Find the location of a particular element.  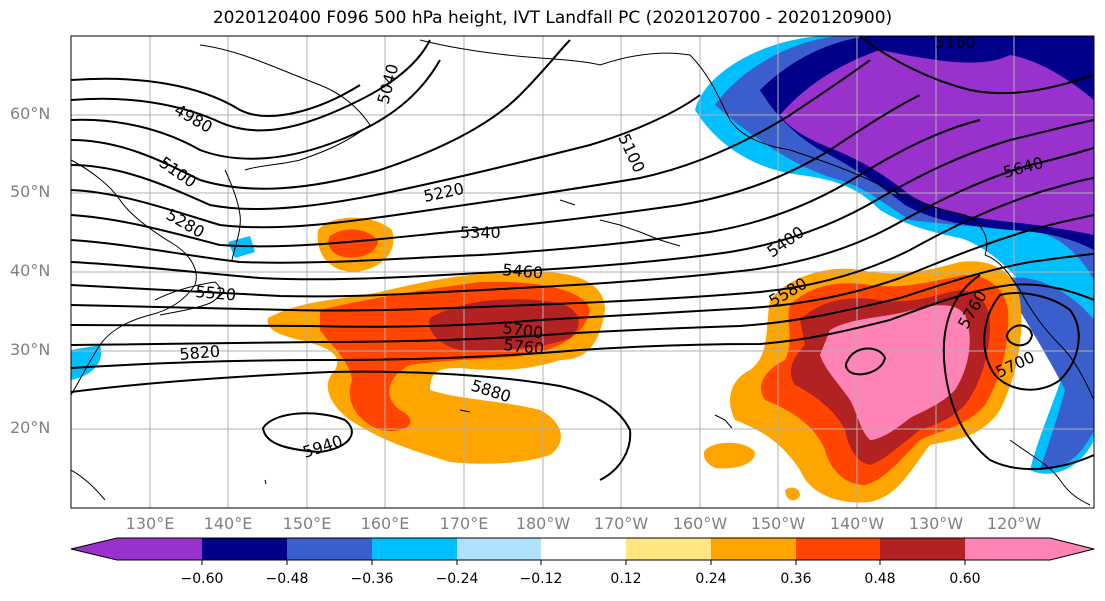

longitude-label-170w: 170°W is located at coordinates (621, 523).